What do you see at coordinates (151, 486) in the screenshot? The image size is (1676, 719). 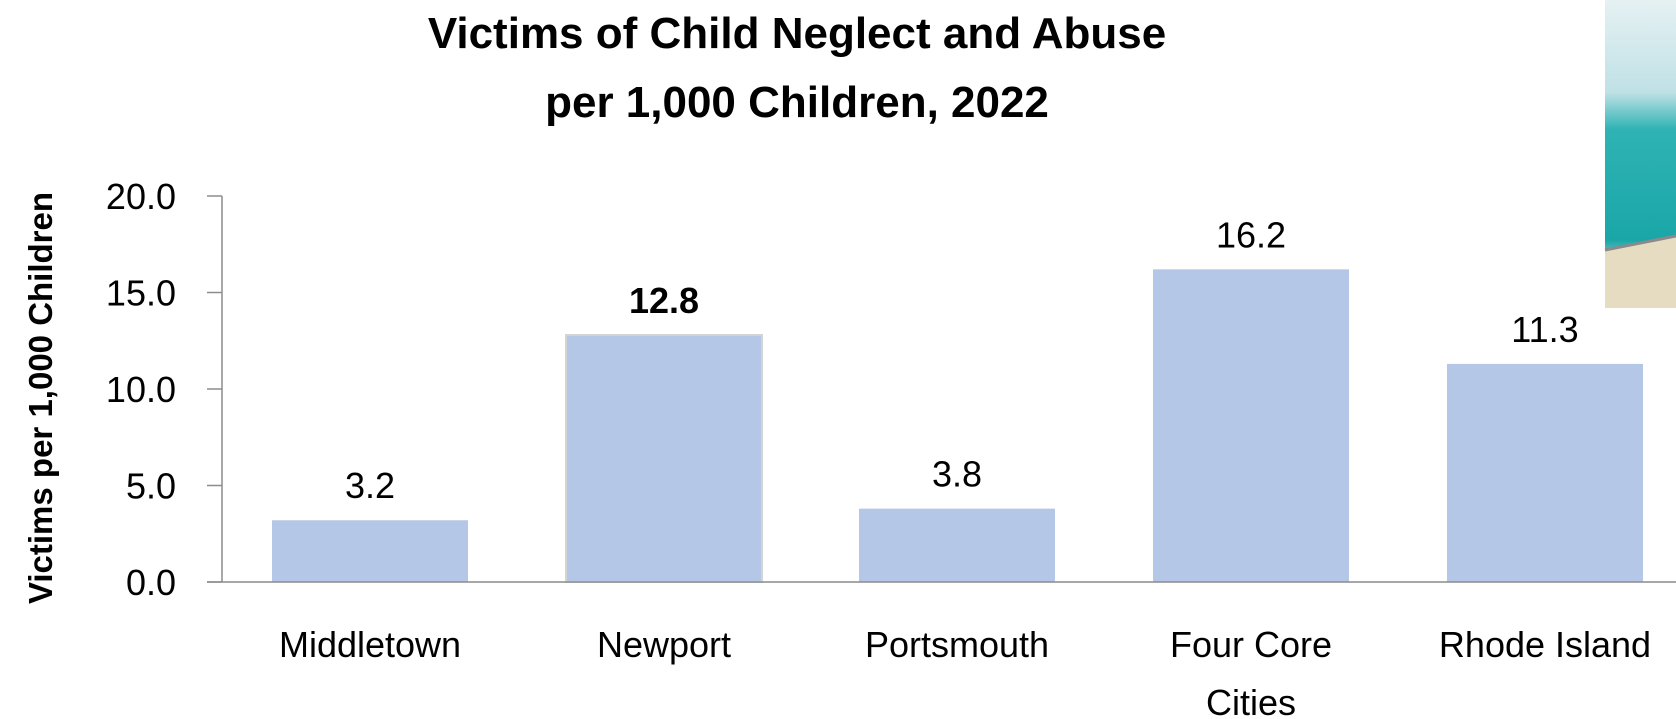 I see `y-tick-label: 5.0` at bounding box center [151, 486].